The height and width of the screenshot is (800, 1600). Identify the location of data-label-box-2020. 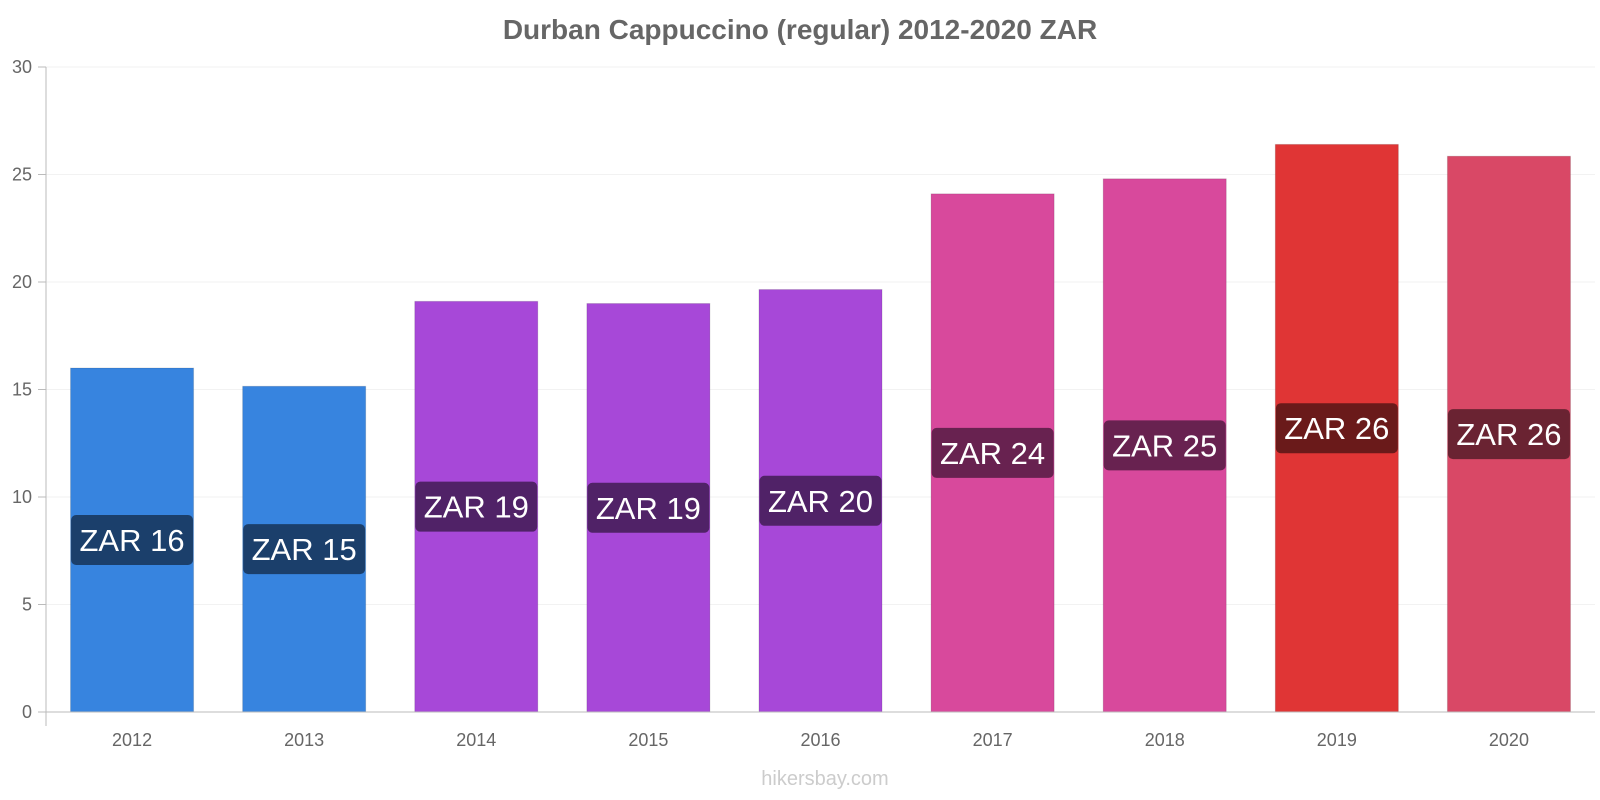
(1508, 434).